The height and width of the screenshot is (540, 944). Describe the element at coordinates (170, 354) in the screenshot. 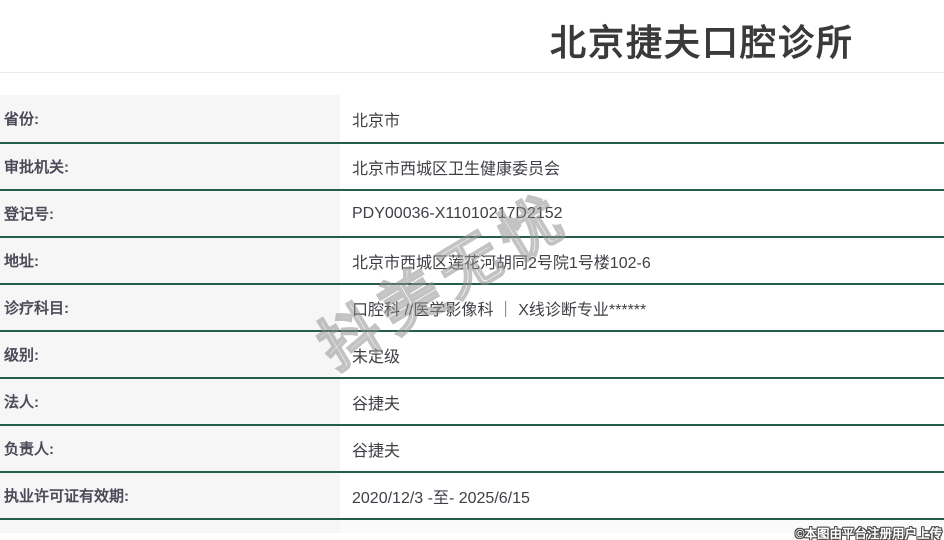

I see `row-label: 级别:` at that location.